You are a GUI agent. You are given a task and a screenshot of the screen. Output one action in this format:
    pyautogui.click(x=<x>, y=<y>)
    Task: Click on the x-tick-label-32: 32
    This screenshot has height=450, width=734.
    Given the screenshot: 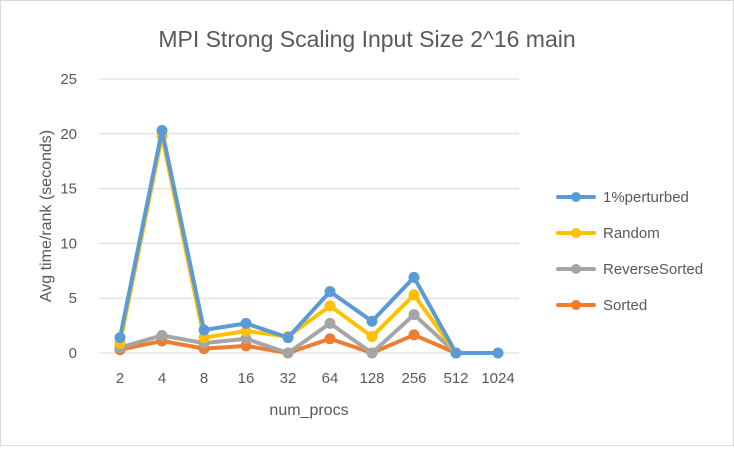 What is the action you would take?
    pyautogui.click(x=288, y=378)
    